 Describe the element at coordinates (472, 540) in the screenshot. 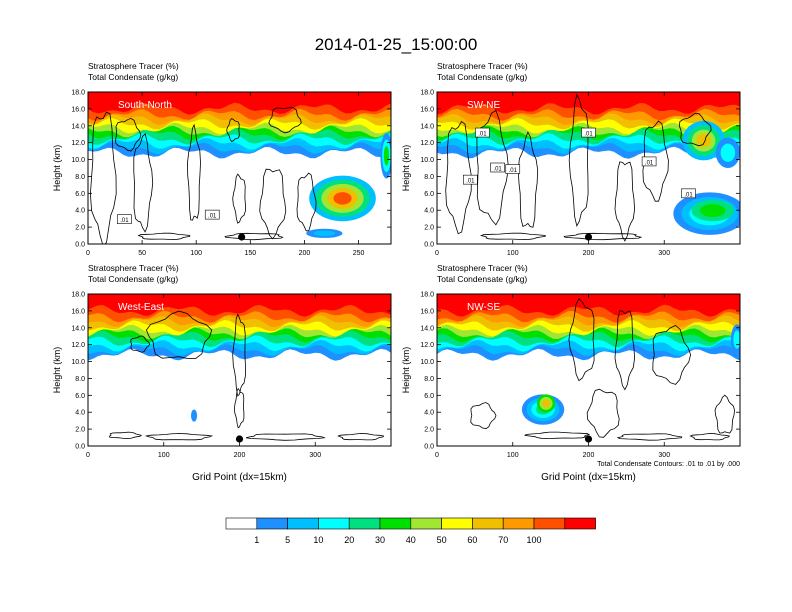

I see `colorbar-label: 60` at that location.